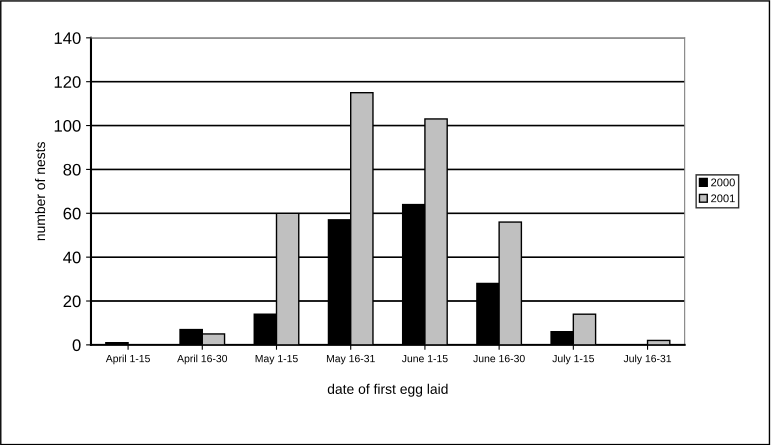  I want to click on y-tick-label: 100, so click(67, 126).